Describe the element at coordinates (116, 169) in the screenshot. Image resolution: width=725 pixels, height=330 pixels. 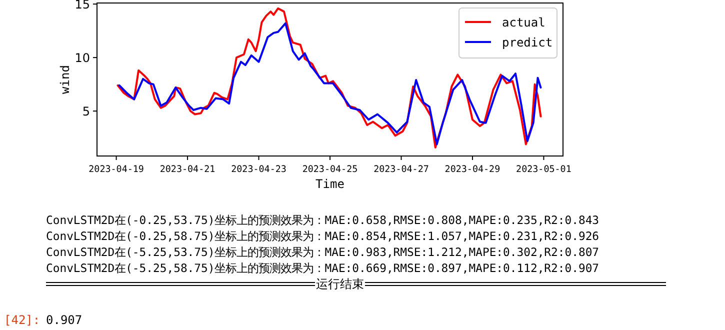
I see `x-tick-label: 2023-04-19` at that location.